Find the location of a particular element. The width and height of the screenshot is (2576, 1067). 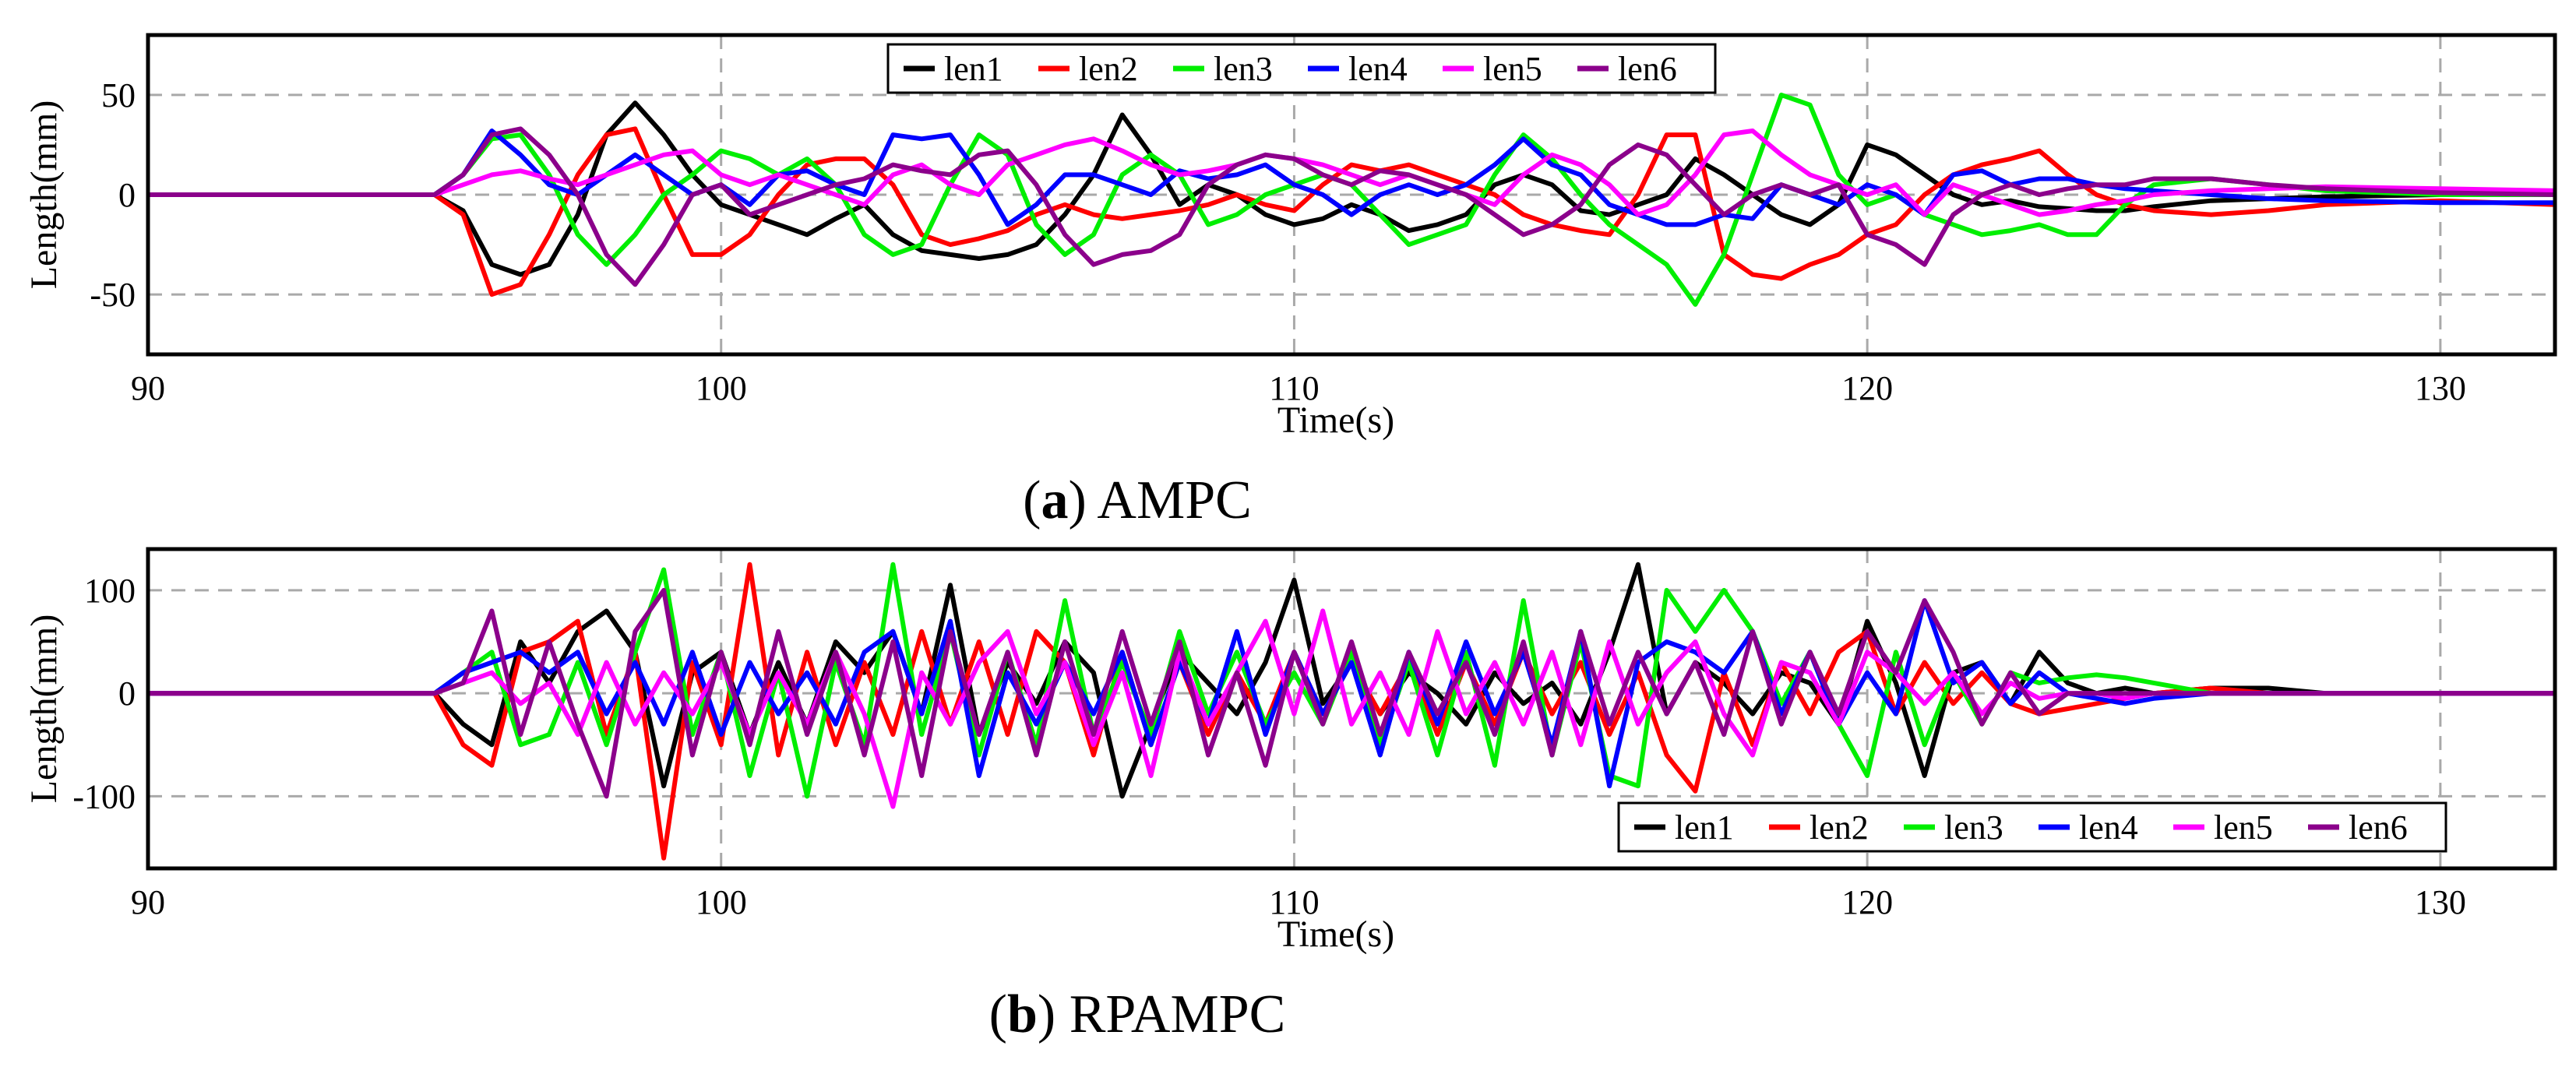

series-line-len5 is located at coordinates (1351, 173).